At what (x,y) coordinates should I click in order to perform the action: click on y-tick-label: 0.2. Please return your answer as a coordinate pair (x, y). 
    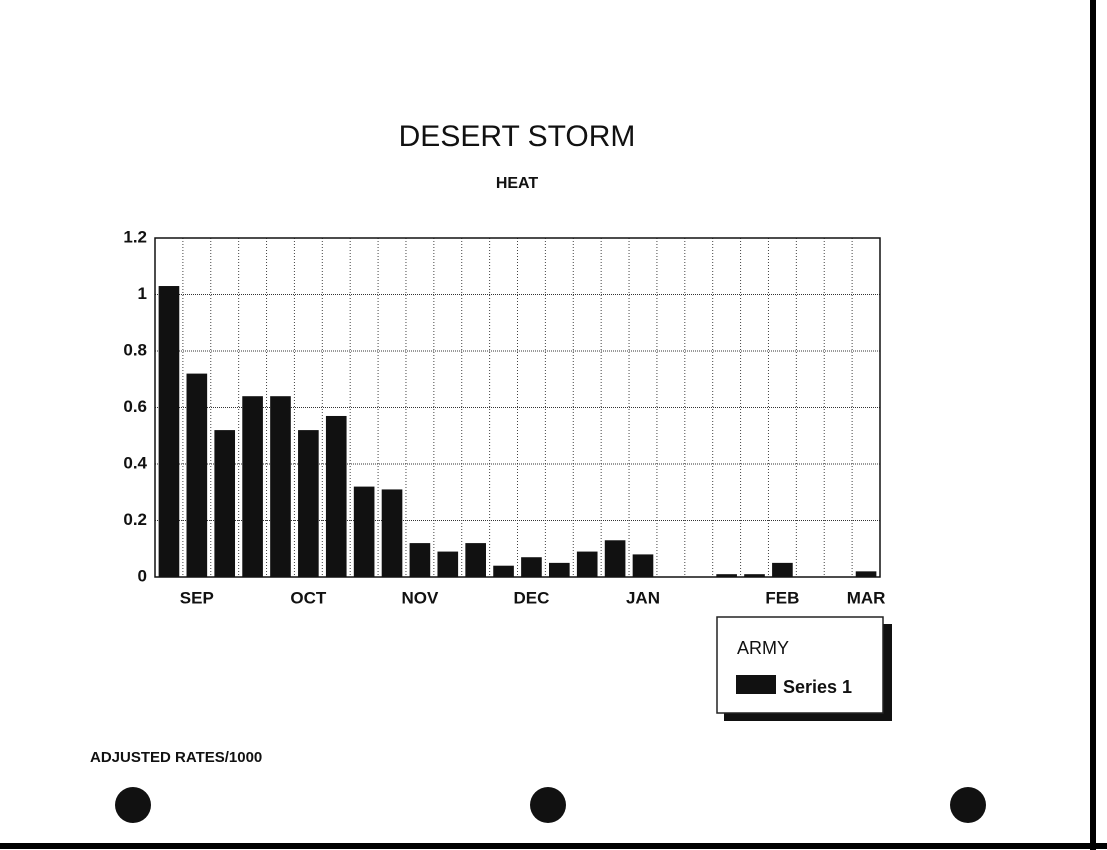
    Looking at the image, I should click on (135, 519).